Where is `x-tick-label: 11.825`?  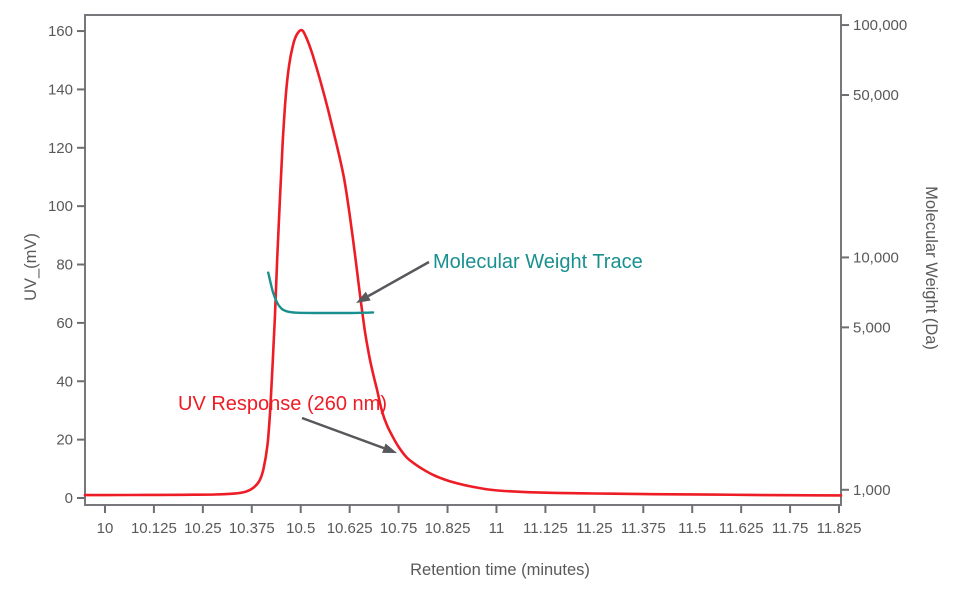
x-tick-label: 11.825 is located at coordinates (839, 528).